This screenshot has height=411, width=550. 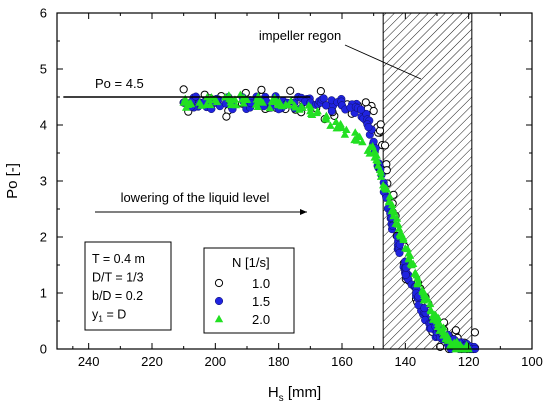 I want to click on legend-marker-2.0, so click(x=219, y=318).